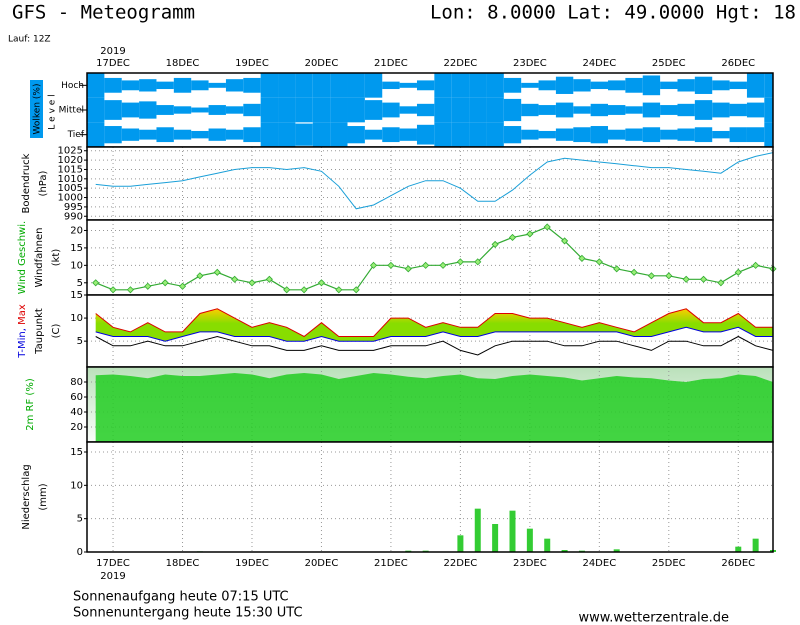 The width and height of the screenshot is (800, 625). What do you see at coordinates (43, 183) in the screenshot?
I see `panel-label-part: (hPa)` at bounding box center [43, 183].